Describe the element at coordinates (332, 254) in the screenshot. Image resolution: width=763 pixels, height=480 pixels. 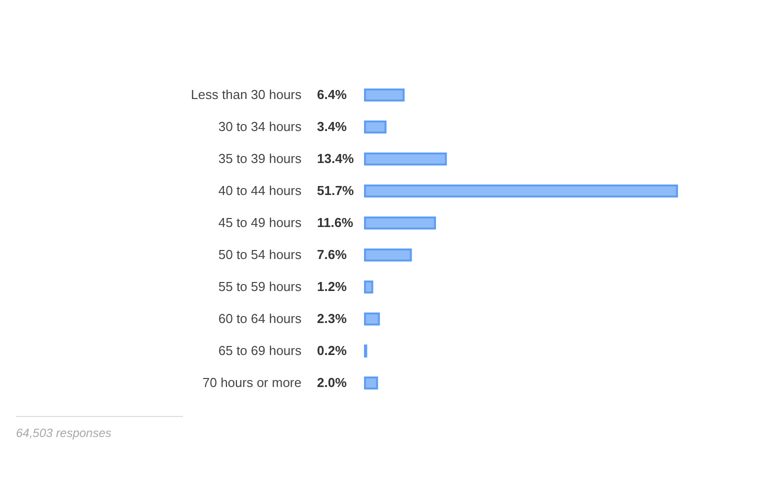
I see `data-label: 7.6%` at that location.